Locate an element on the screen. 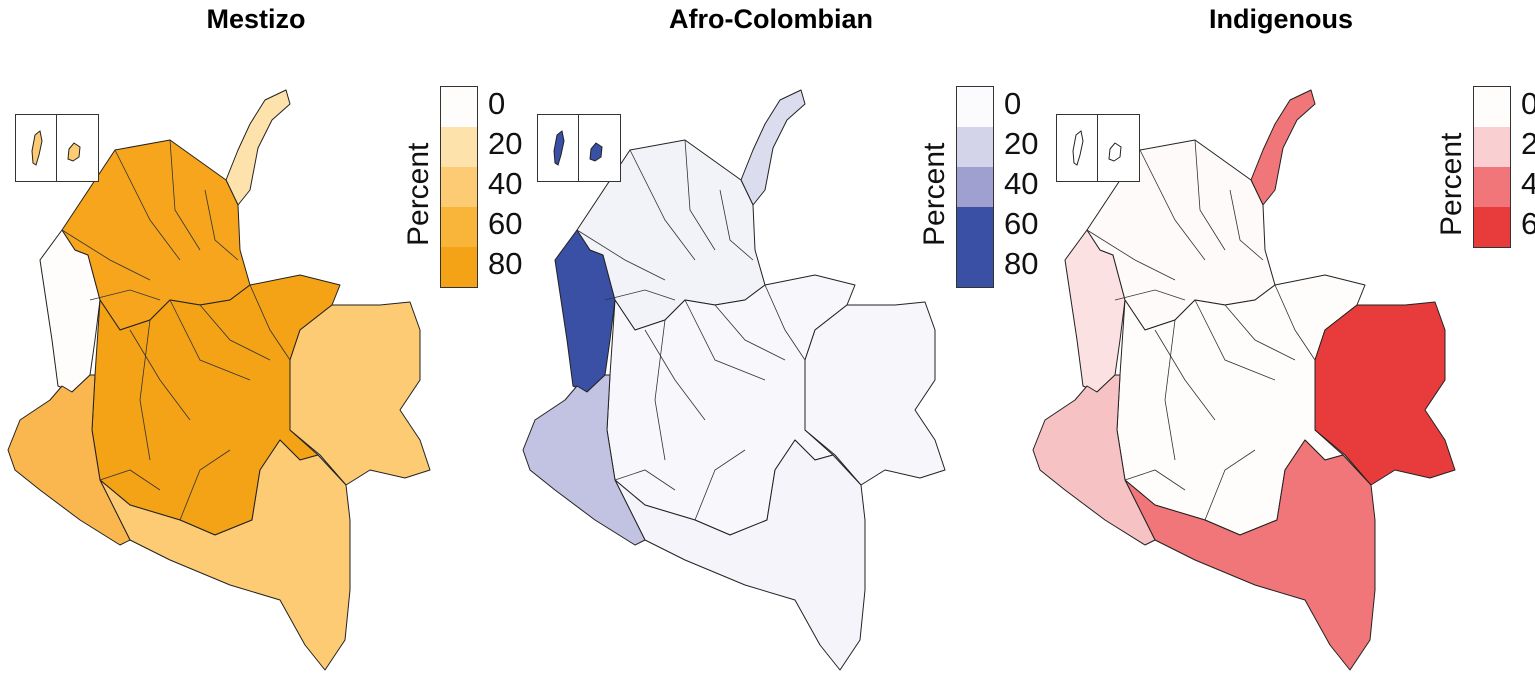 This screenshot has height=690, width=1535. panel-title: Indigenous is located at coordinates (1281, 19).